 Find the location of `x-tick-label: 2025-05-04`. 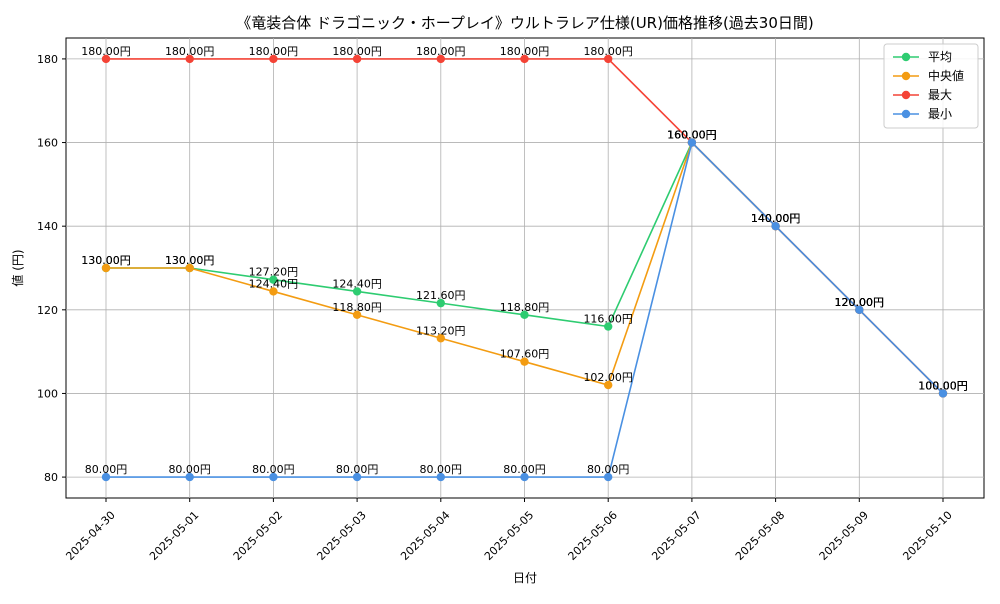

x-tick-label: 2025-05-04 is located at coordinates (425, 536).